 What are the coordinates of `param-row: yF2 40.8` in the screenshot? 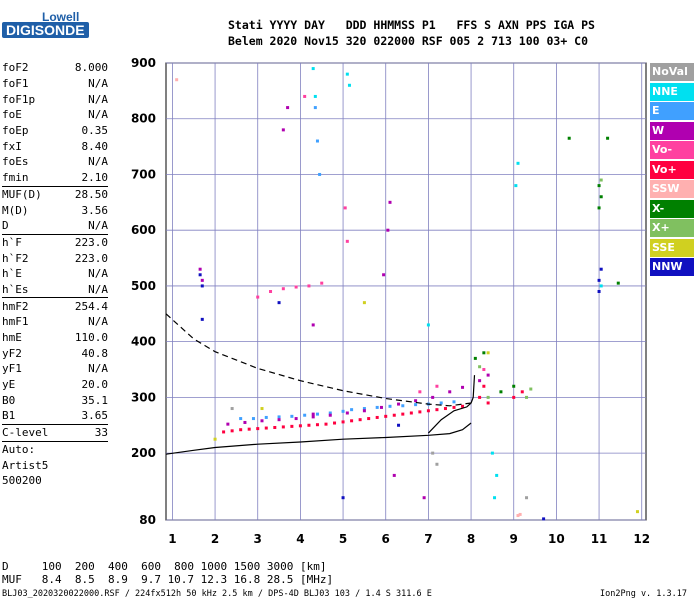 It's located at (55, 353).